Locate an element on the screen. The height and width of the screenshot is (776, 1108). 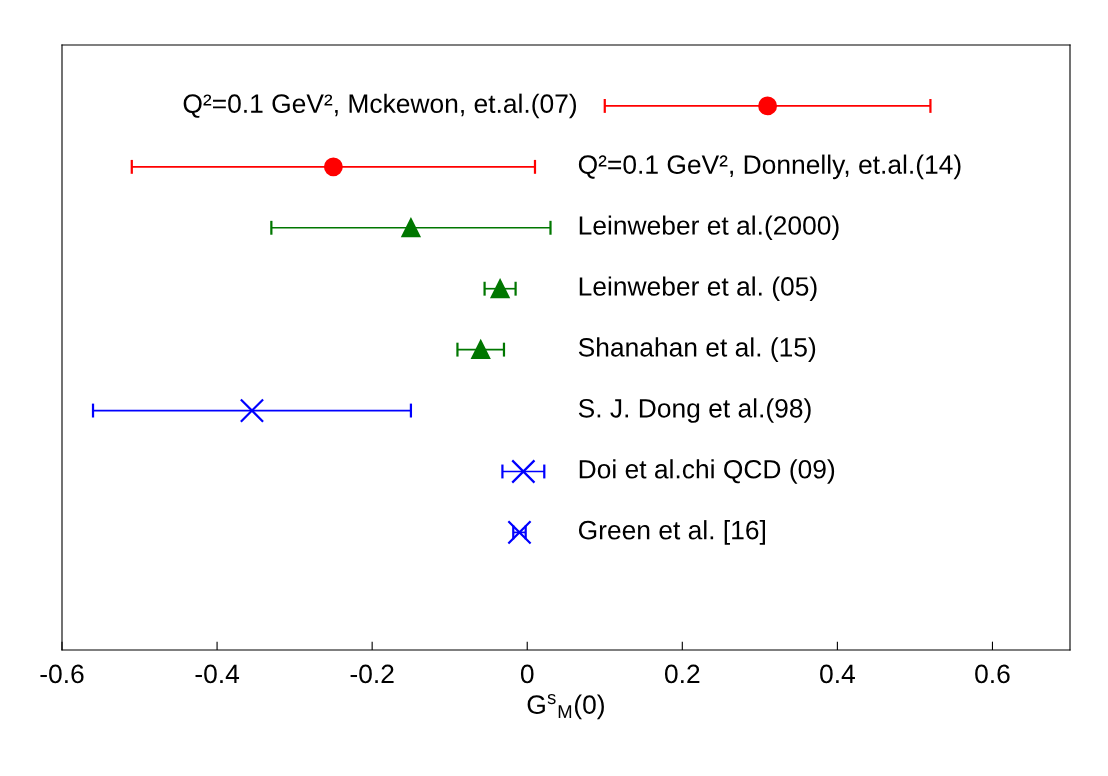
y-tick-label: Shanahan et al. (15) is located at coordinates (697, 349).